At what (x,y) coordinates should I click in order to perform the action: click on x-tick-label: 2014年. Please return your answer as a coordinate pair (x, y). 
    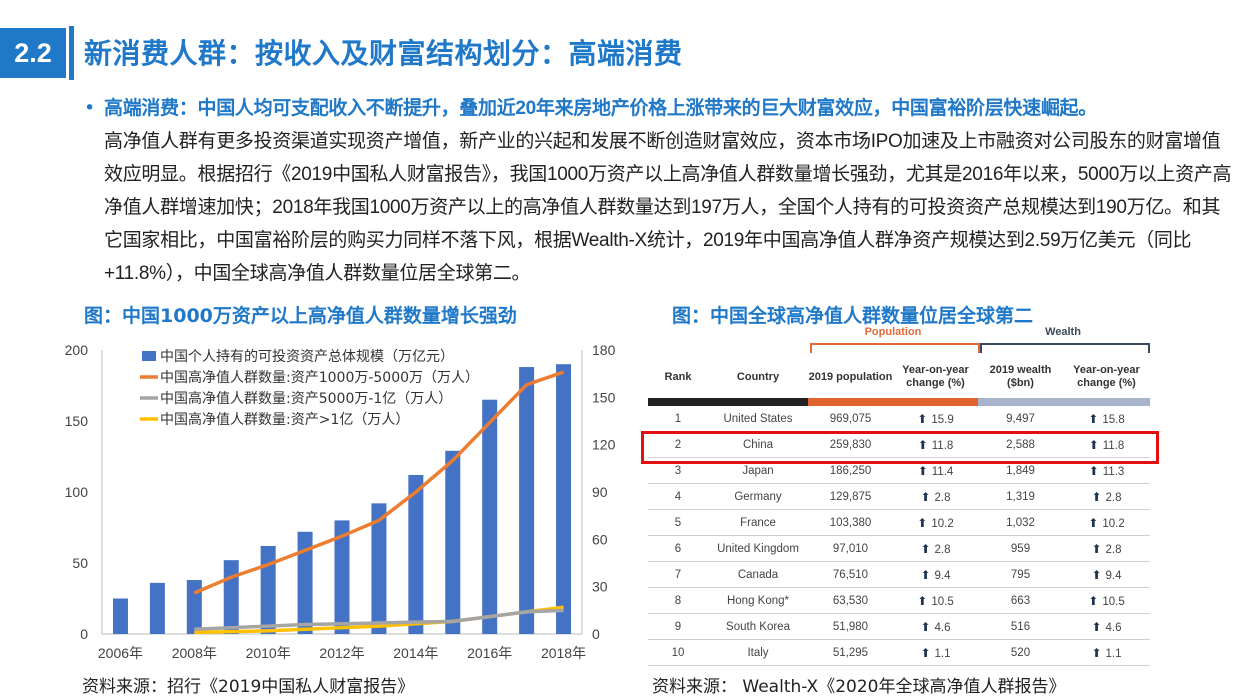
    Looking at the image, I should click on (415, 653).